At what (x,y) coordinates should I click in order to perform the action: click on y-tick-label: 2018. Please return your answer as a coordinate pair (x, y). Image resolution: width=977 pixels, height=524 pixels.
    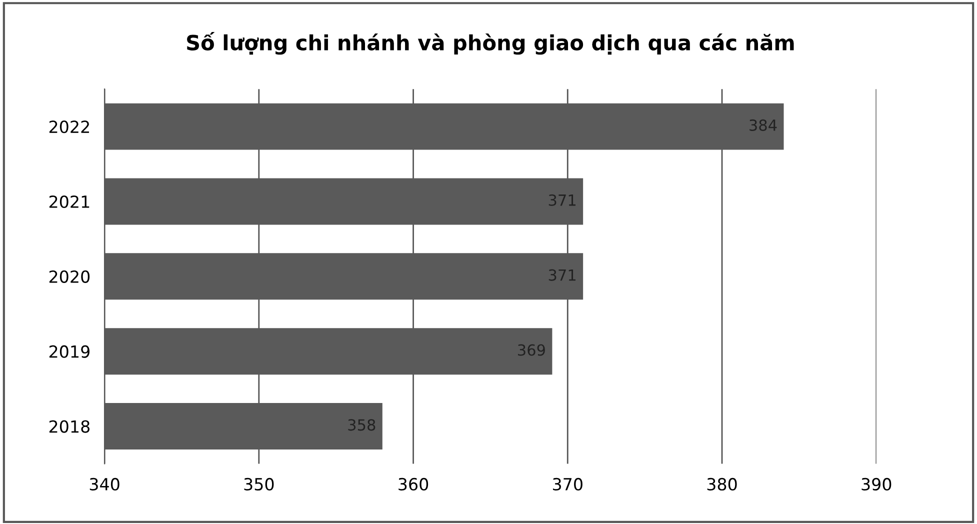
    Looking at the image, I should click on (69, 426).